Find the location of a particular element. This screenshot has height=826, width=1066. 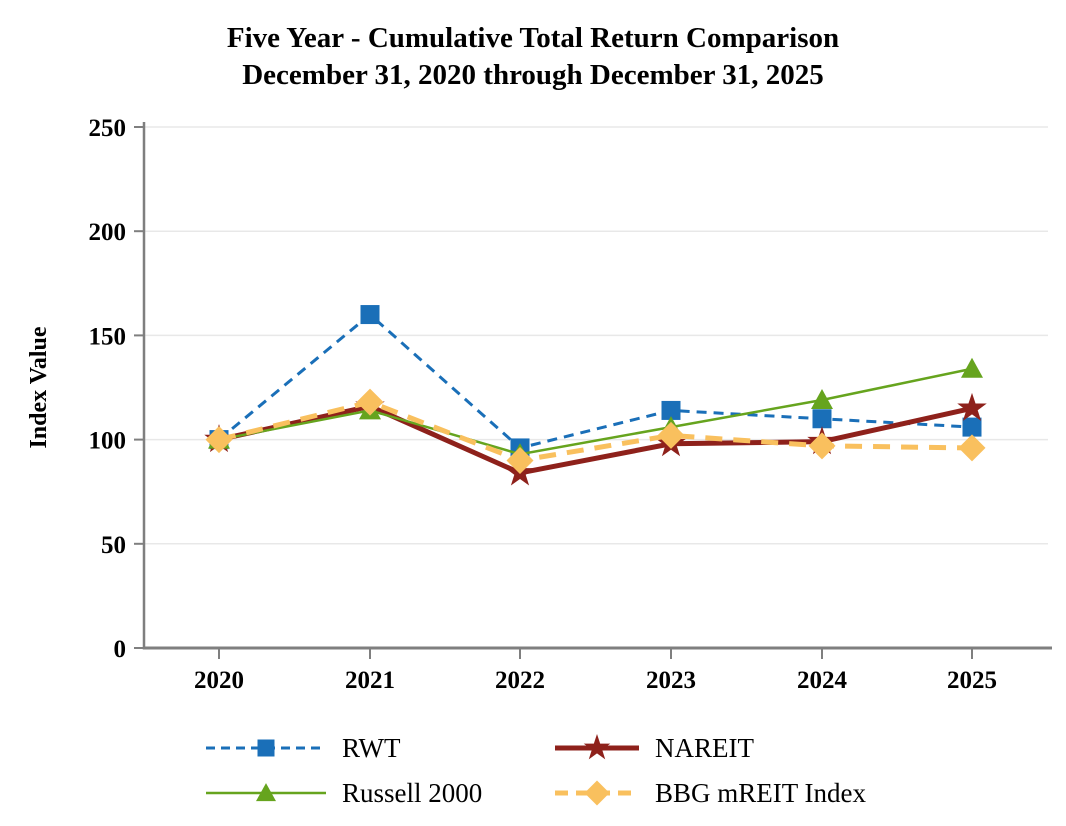

legend-item-russell-2000: Russell 2000 is located at coordinates (343, 793).